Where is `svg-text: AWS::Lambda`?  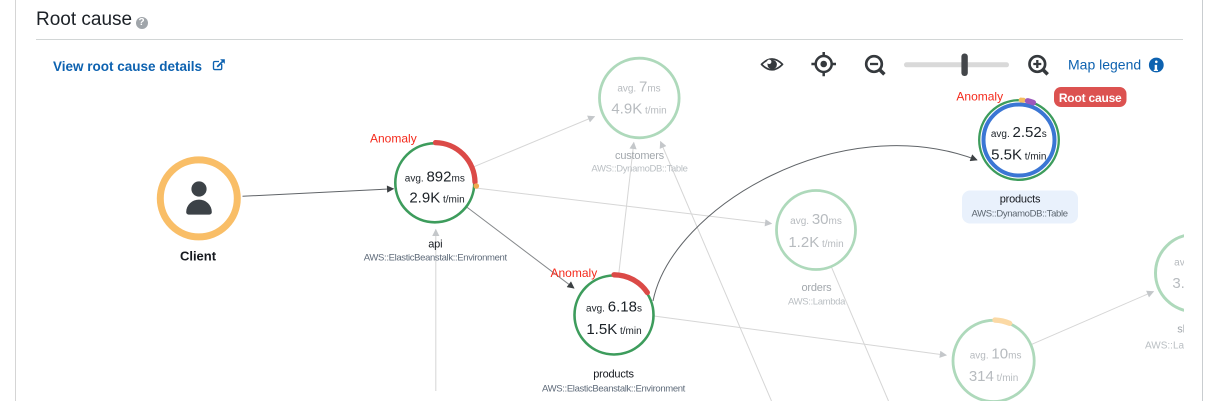 svg-text: AWS::Lambda is located at coordinates (817, 302).